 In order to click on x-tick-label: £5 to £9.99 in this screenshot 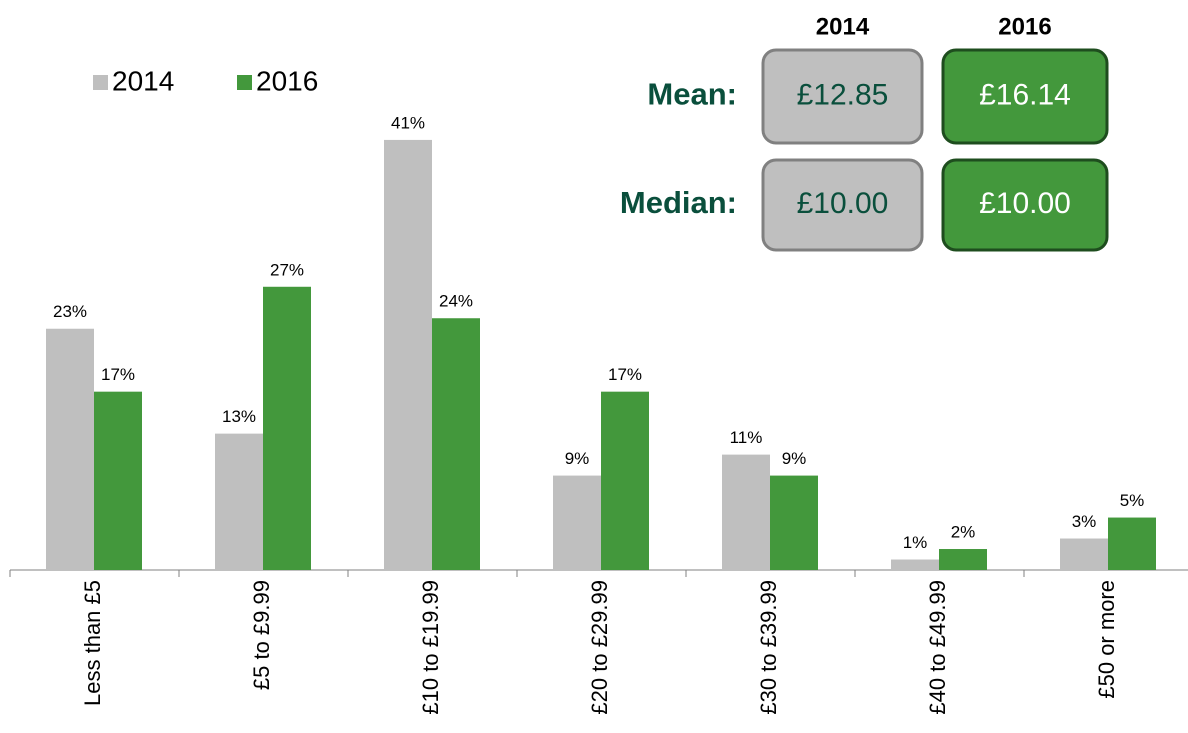, I will do `click(261, 635)`.